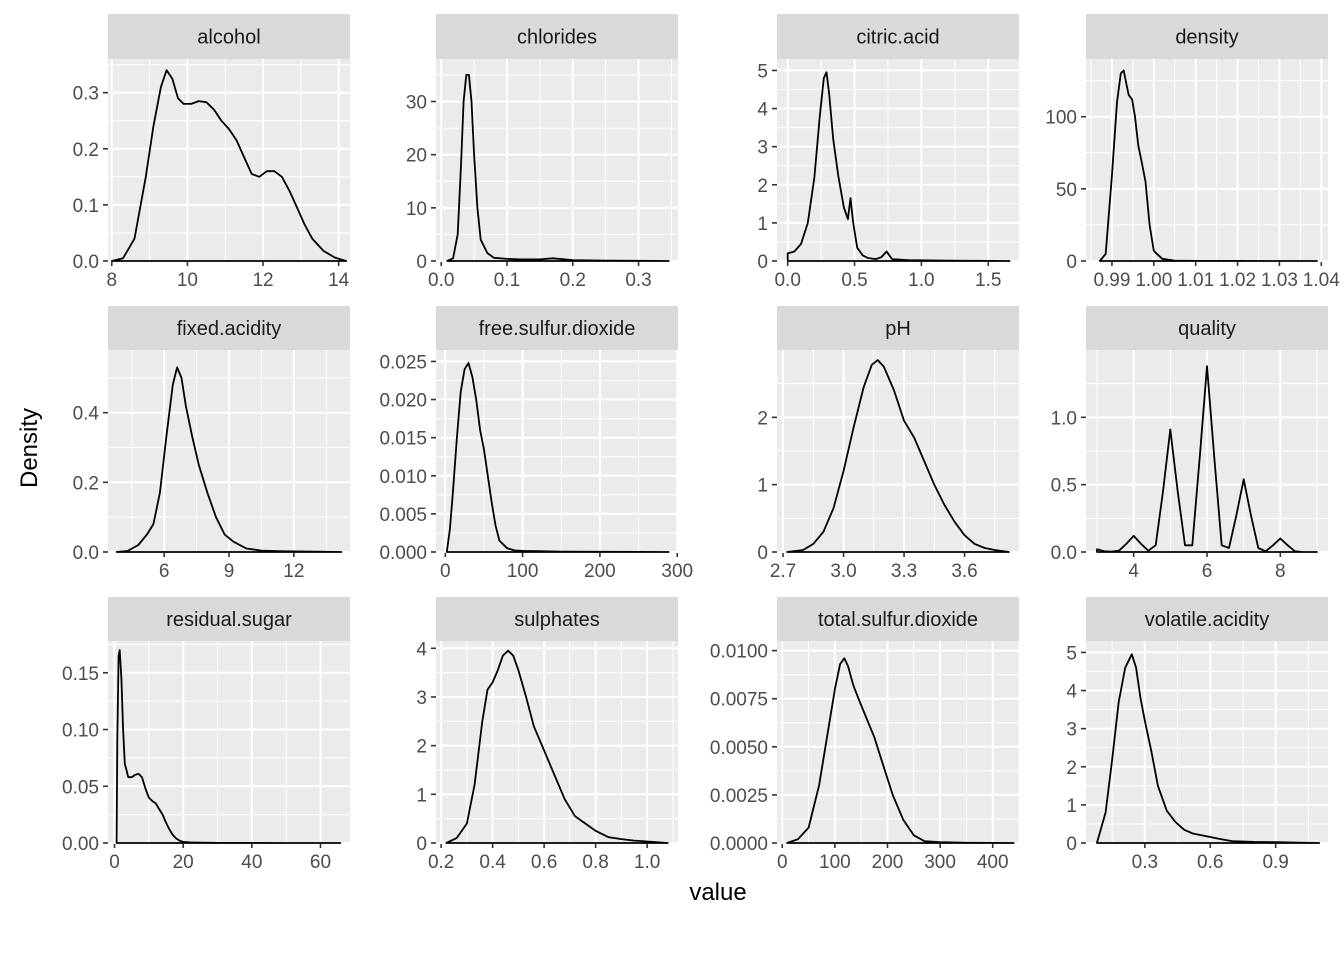  Describe the element at coordinates (1275, 862) in the screenshot. I see `x-tick-label: 0.9` at that location.